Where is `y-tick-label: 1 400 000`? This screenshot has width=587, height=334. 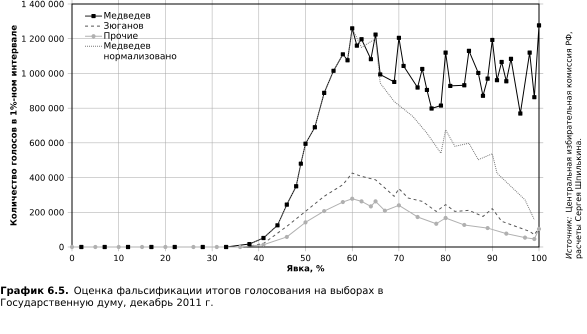
y-tick-label: 1 400 000 is located at coordinates (43, 4).